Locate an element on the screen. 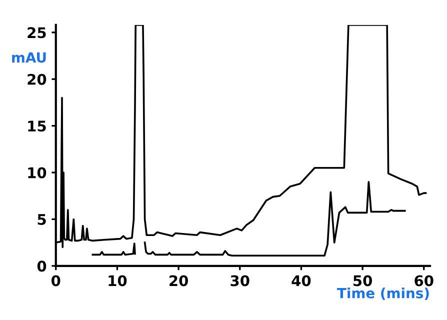  y-tick-label: 20 is located at coordinates (37, 79).